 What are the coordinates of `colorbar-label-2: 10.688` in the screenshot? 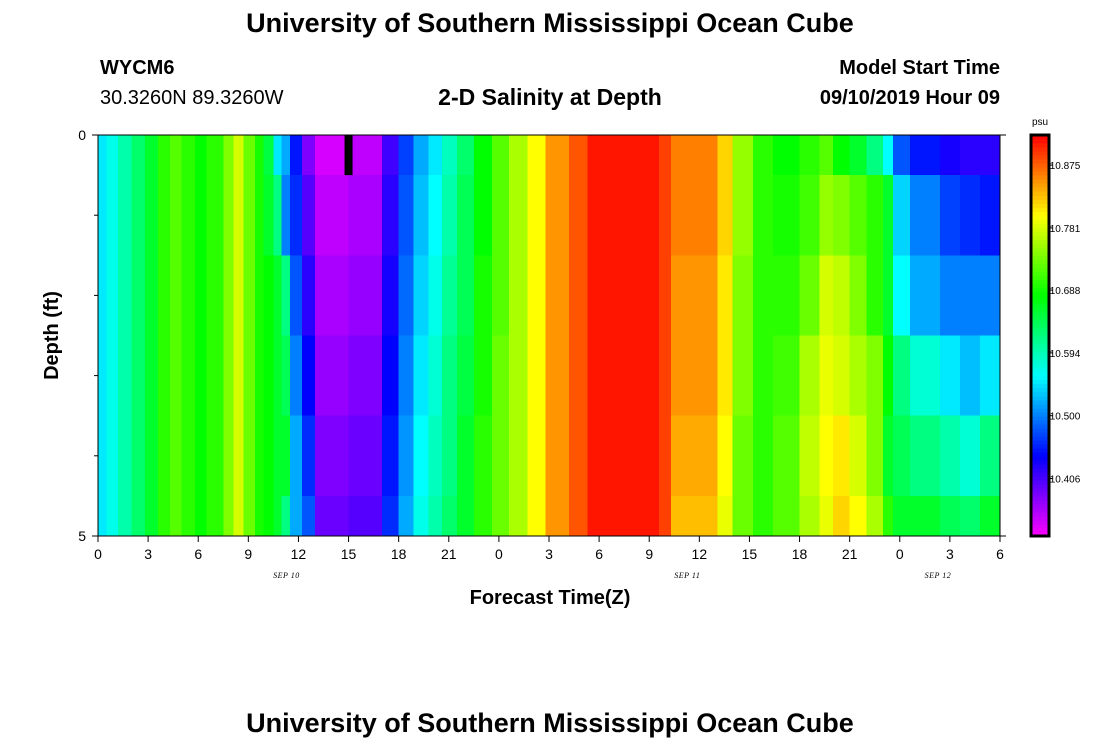 It's located at (1065, 291).